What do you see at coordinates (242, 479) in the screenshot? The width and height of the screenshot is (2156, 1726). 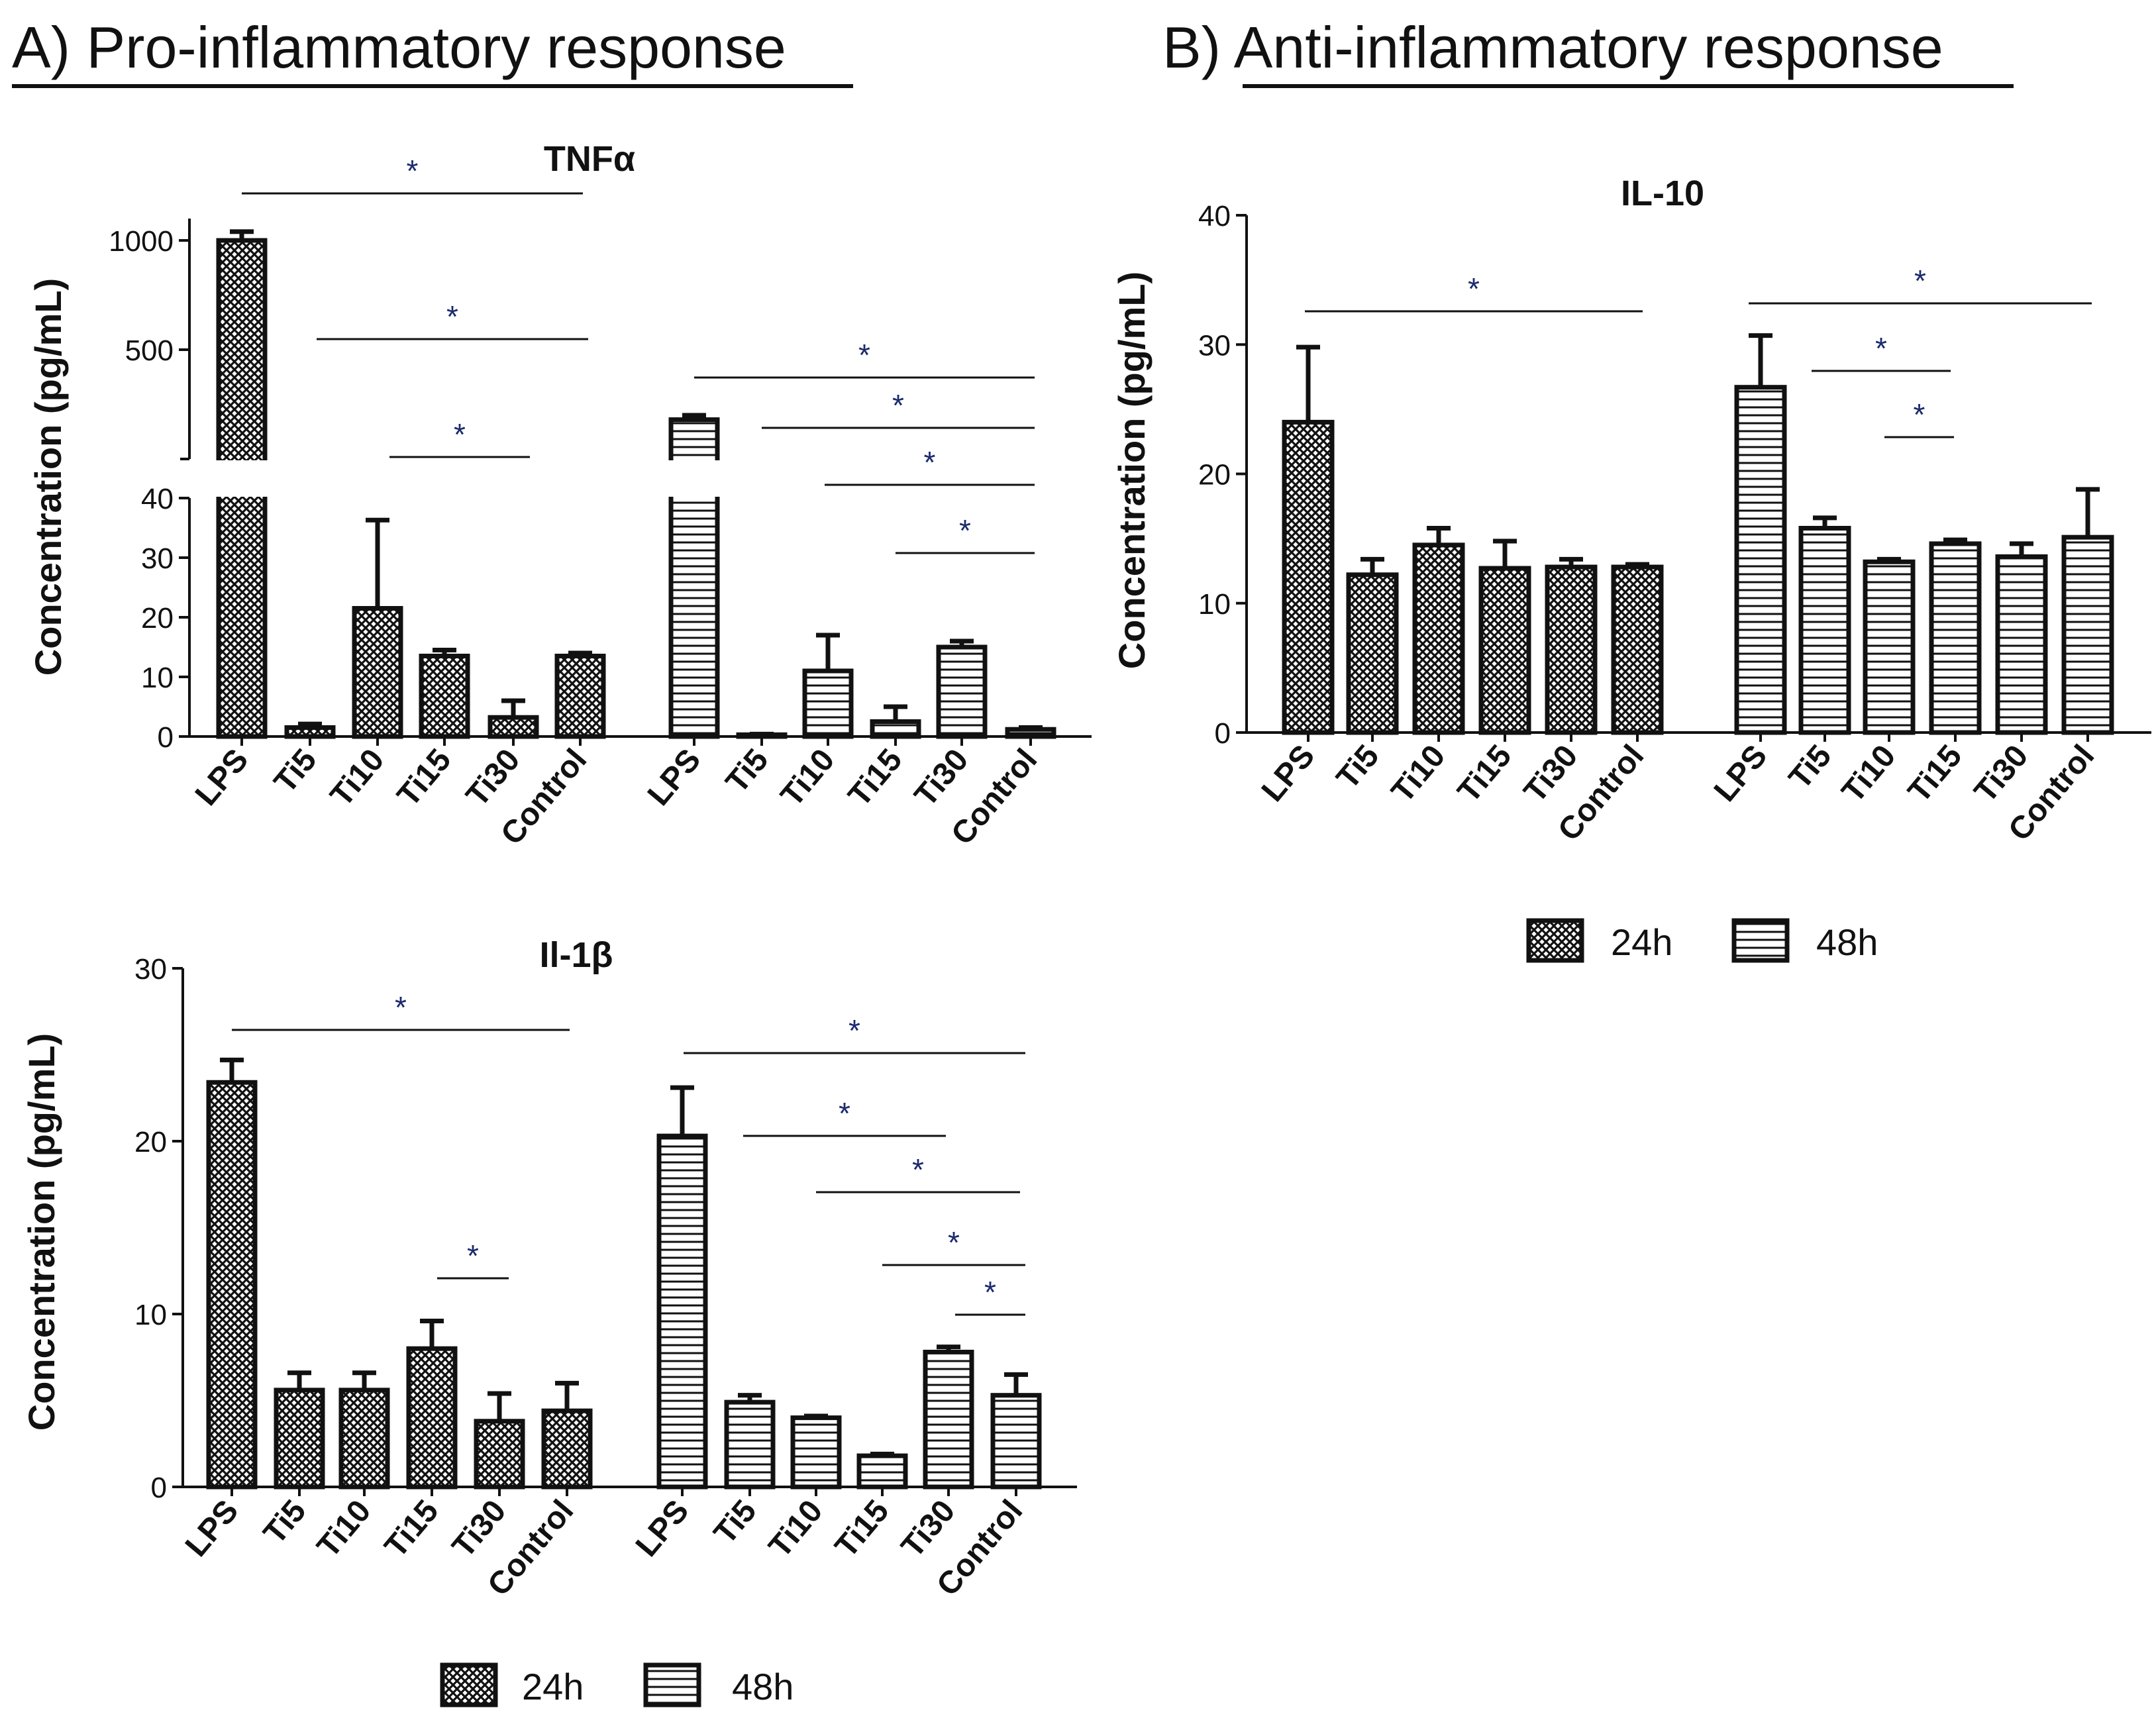 I see `axis-break-gap` at bounding box center [242, 479].